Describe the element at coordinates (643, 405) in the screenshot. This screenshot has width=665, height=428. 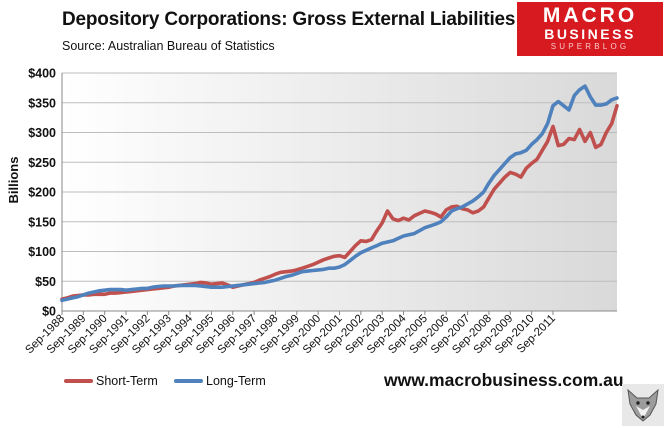
I see `fox-mascot-icon` at that location.